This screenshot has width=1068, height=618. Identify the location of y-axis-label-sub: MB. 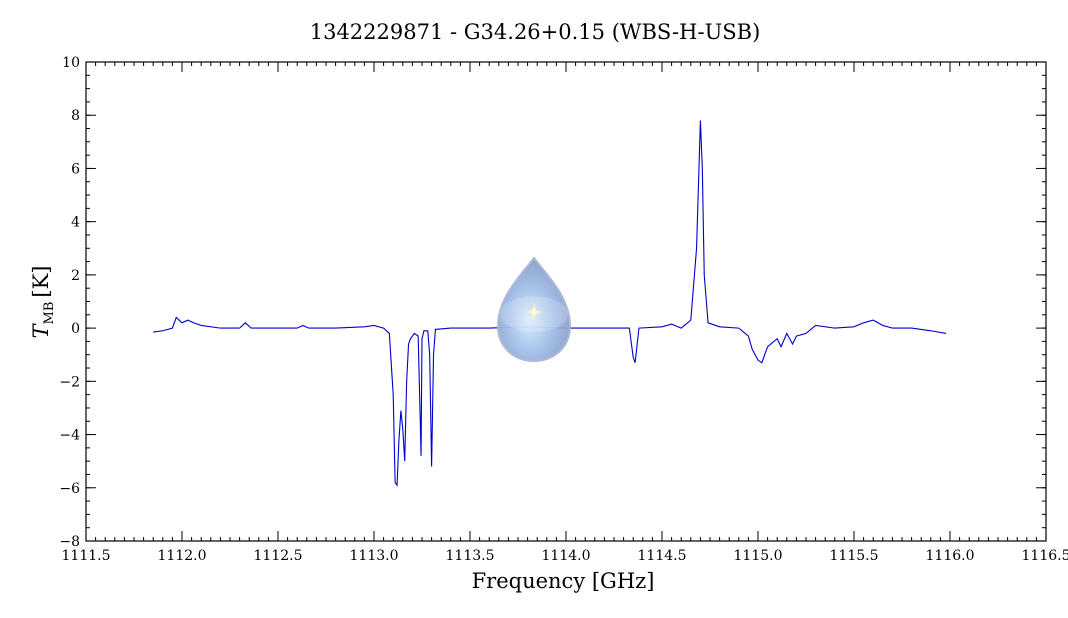
(49, 313).